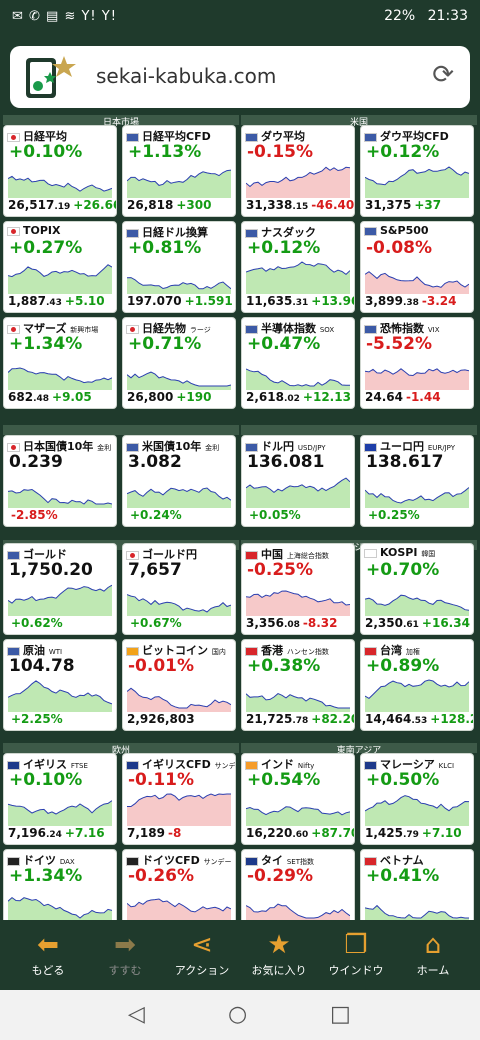  I want to click on panel-title: 中国 上海総合指数, so click(287, 554).